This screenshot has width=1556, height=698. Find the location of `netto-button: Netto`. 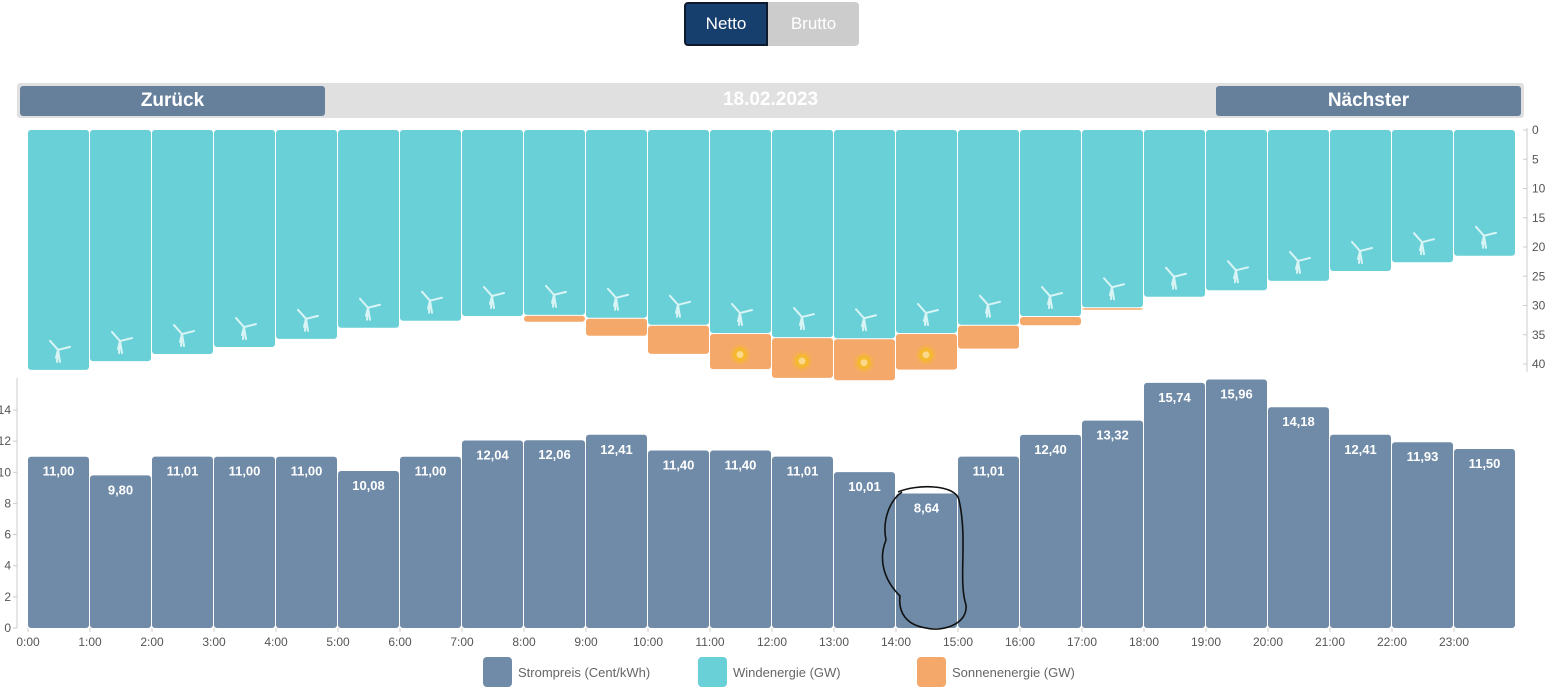

netto-button: Netto is located at coordinates (726, 24).